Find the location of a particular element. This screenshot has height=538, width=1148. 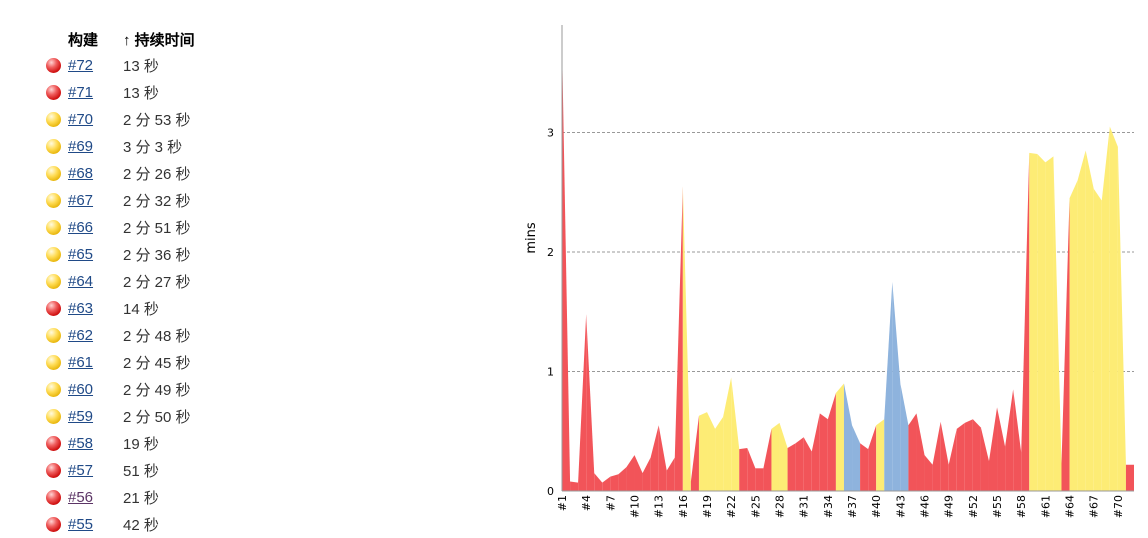

build-link: #68 is located at coordinates (81, 173).